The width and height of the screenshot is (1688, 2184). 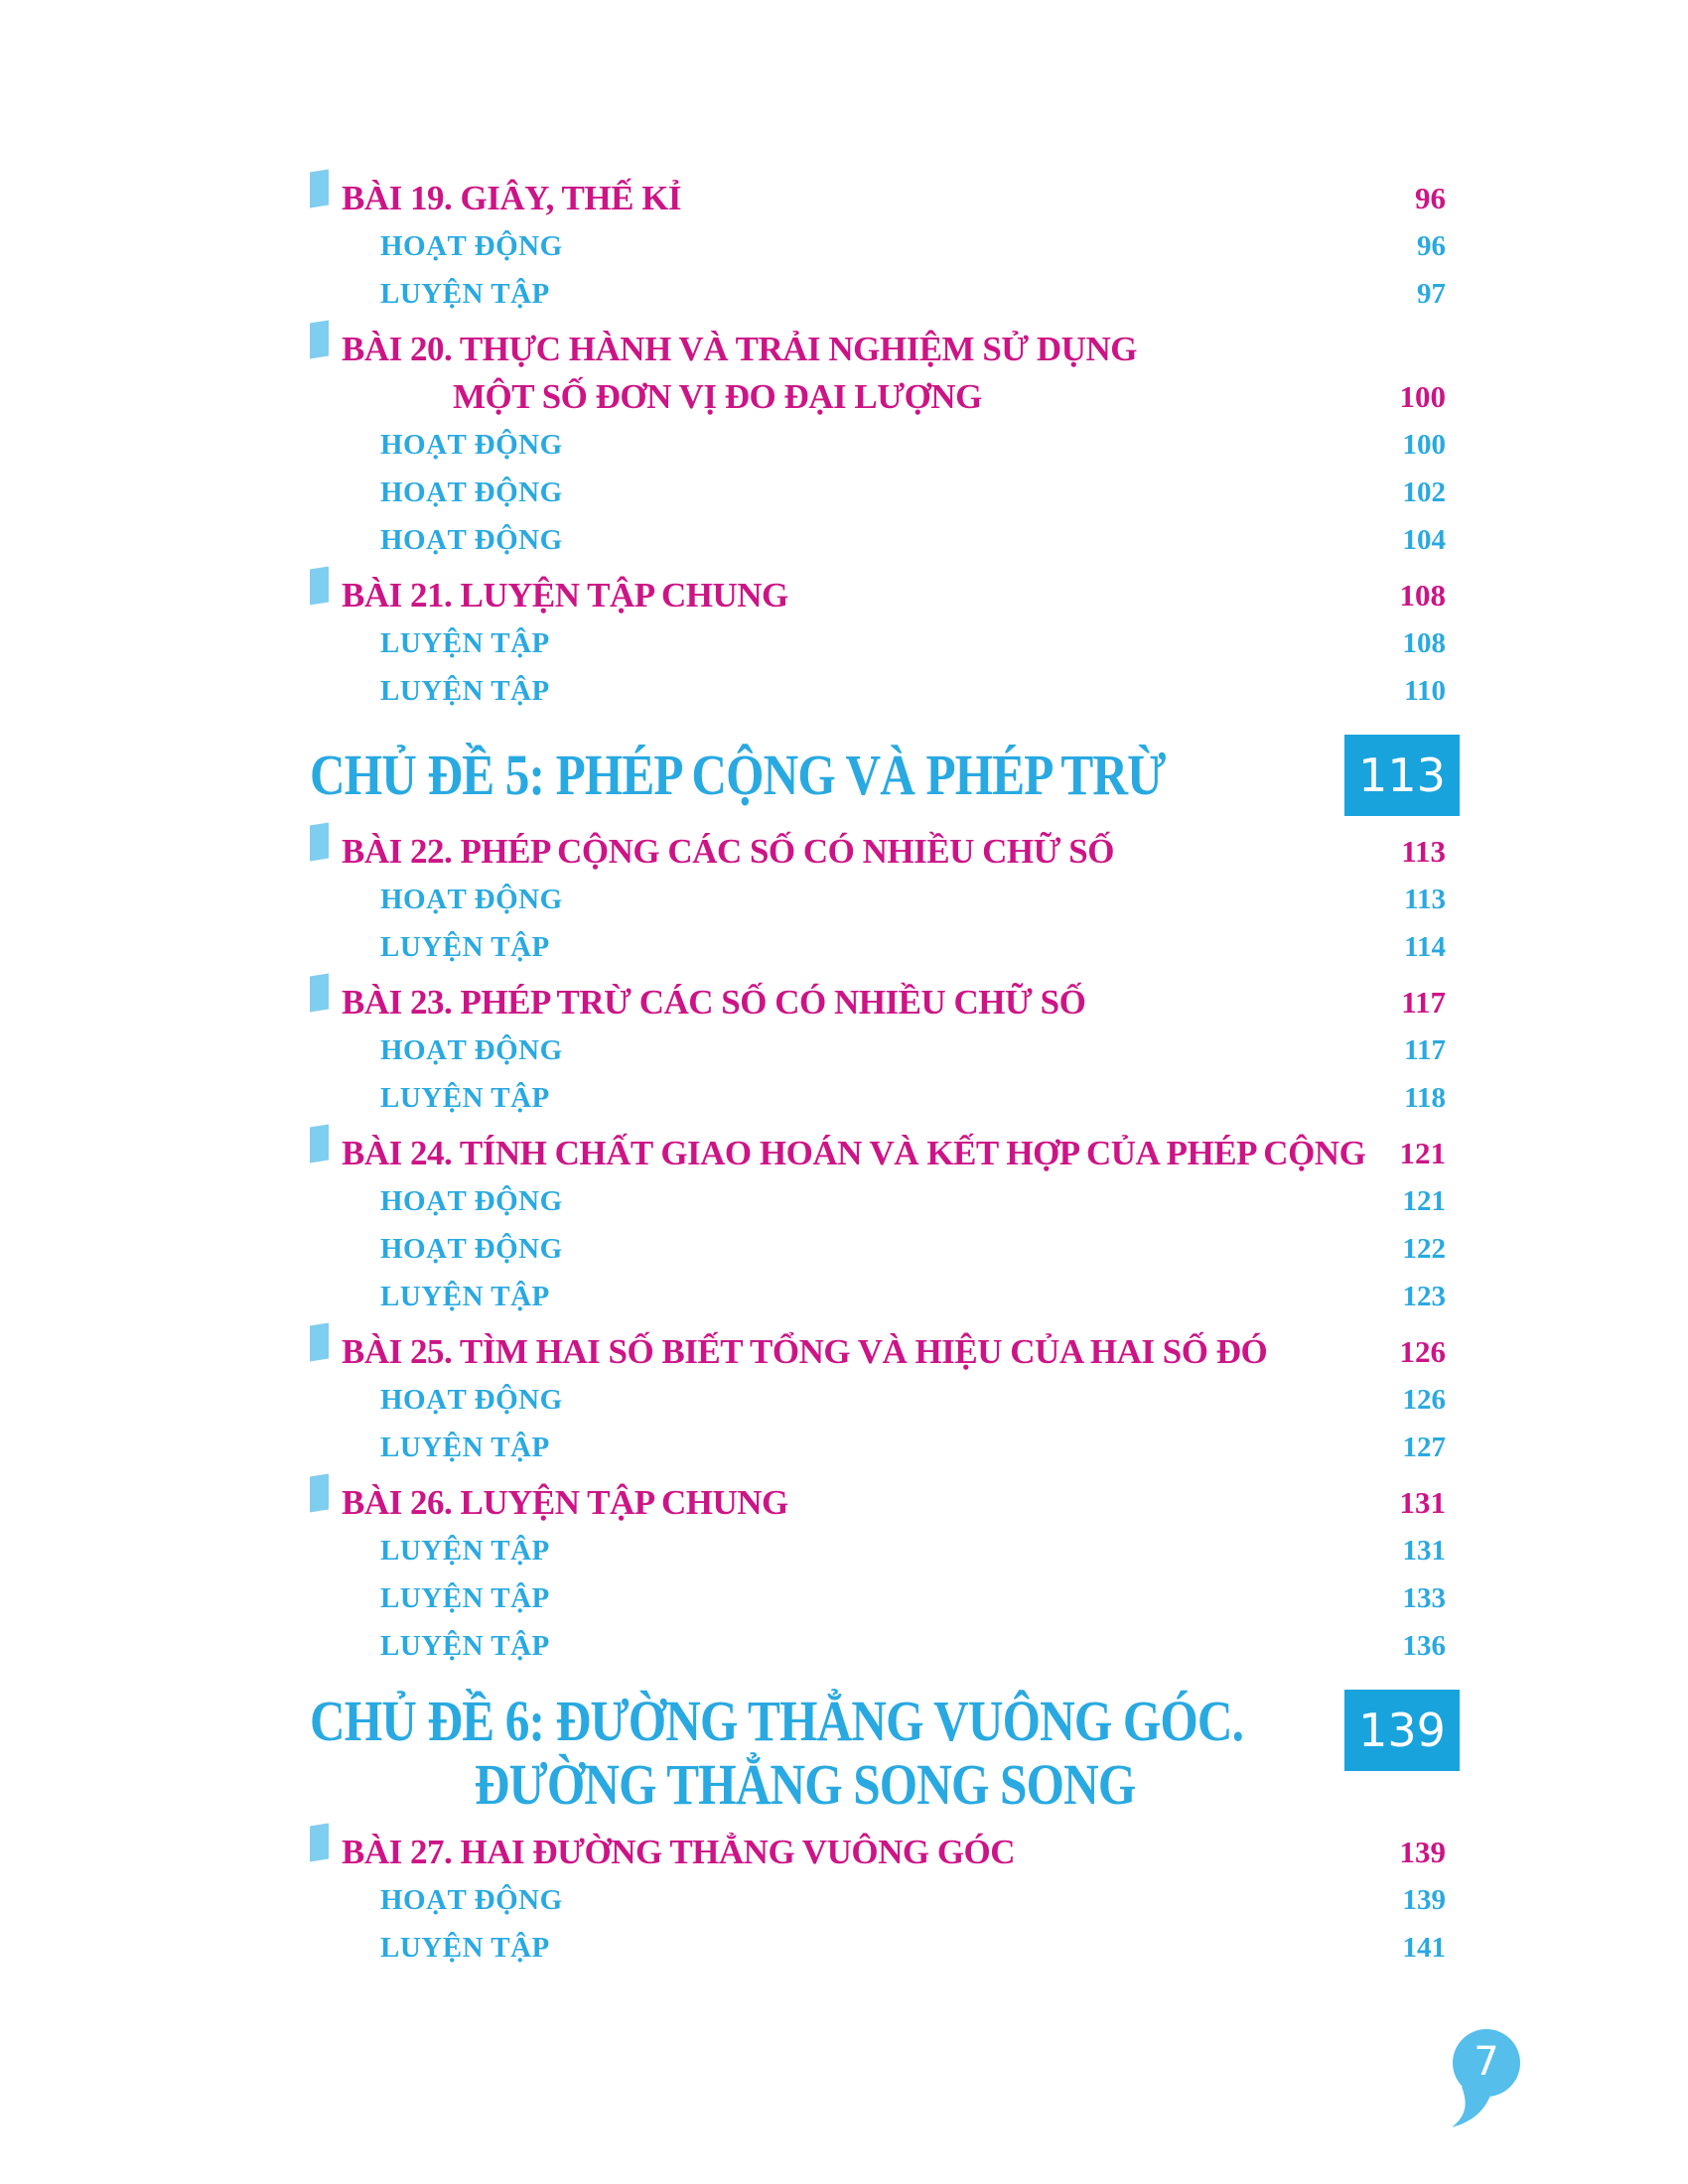 I want to click on sub-entry-page-number: 97, so click(x=1431, y=294).